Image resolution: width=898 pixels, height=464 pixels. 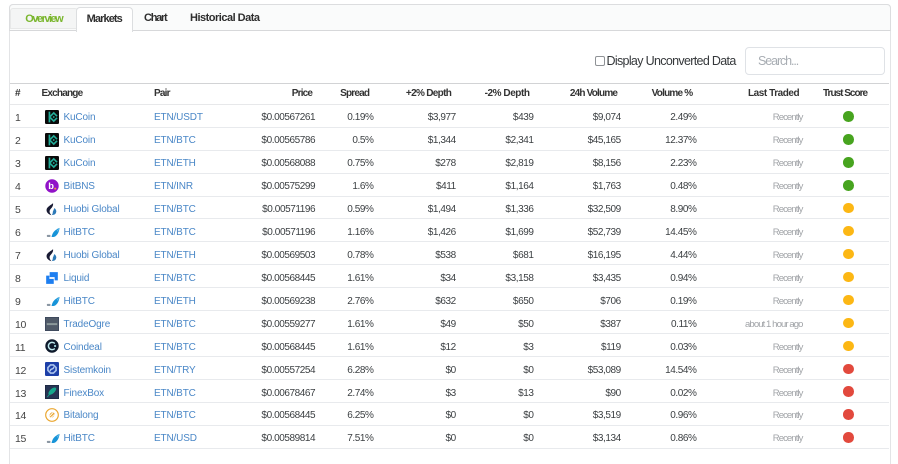 I want to click on svg-text: b, so click(x=51, y=186).